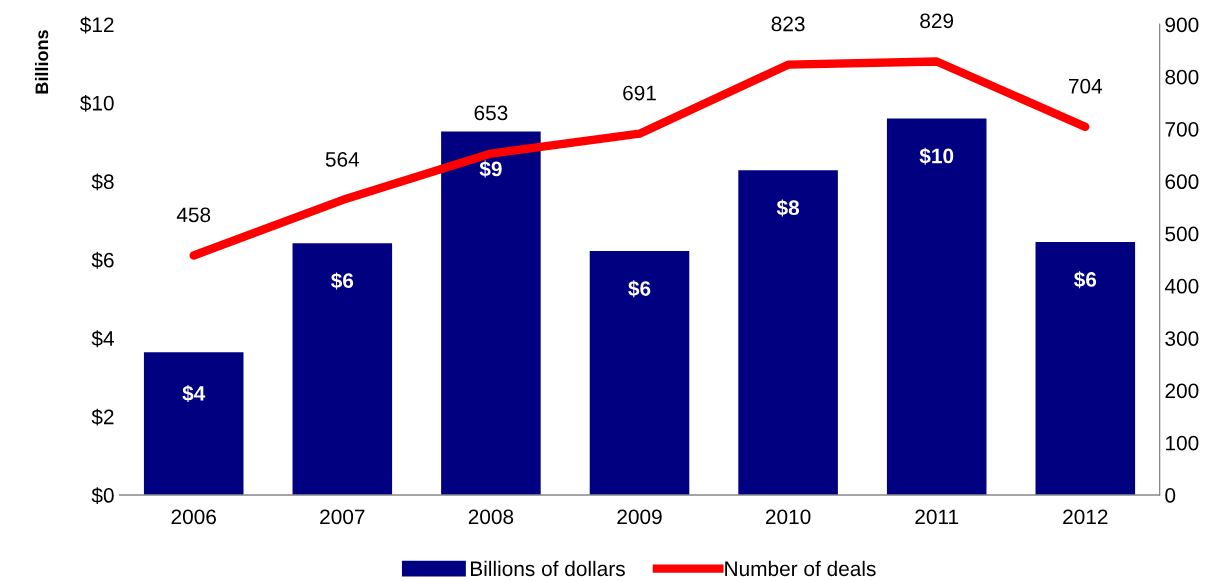 This screenshot has height=581, width=1231. I want to click on data-label: 829, so click(937, 21).